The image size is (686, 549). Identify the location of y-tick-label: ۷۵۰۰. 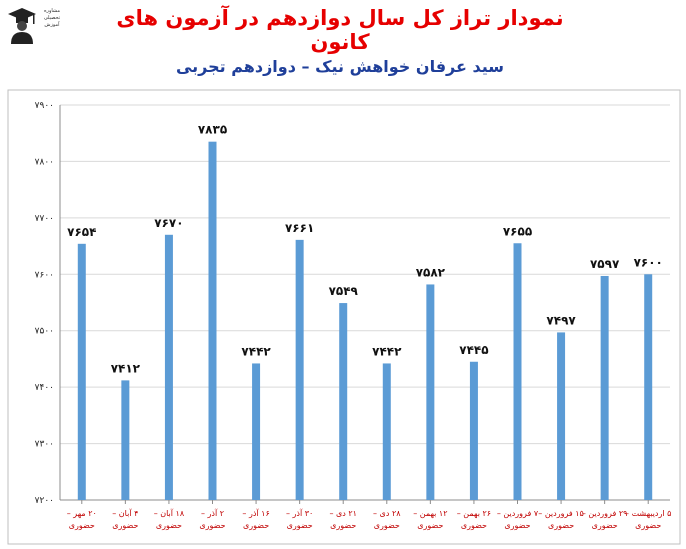
(44, 332).